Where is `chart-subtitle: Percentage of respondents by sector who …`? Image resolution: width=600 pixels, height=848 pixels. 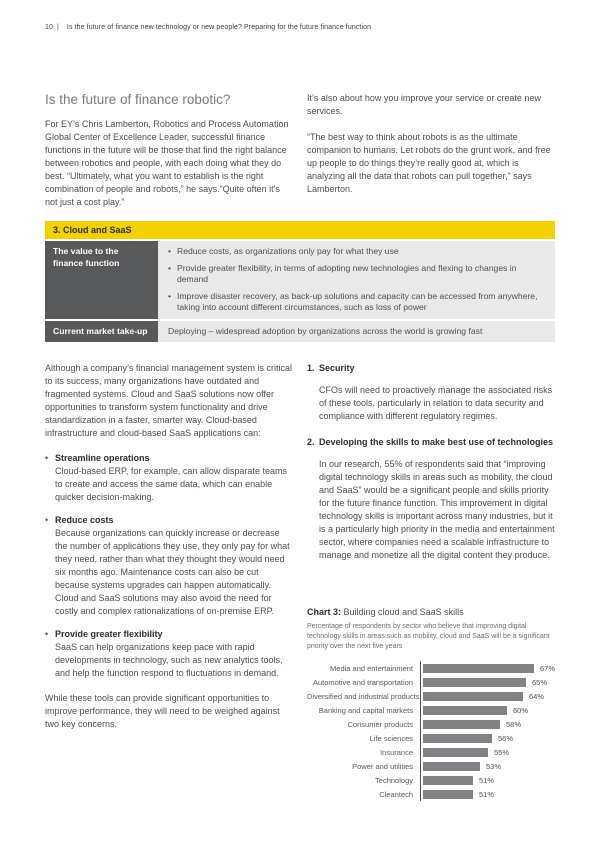 chart-subtitle: Percentage of respondents by sector who … is located at coordinates (428, 636).